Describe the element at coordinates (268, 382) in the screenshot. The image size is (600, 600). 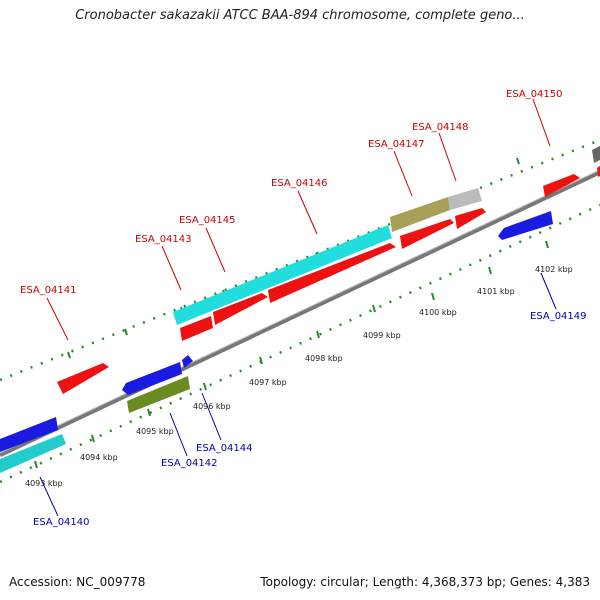
I see `tick-label-4097: 4097 kbp` at that location.